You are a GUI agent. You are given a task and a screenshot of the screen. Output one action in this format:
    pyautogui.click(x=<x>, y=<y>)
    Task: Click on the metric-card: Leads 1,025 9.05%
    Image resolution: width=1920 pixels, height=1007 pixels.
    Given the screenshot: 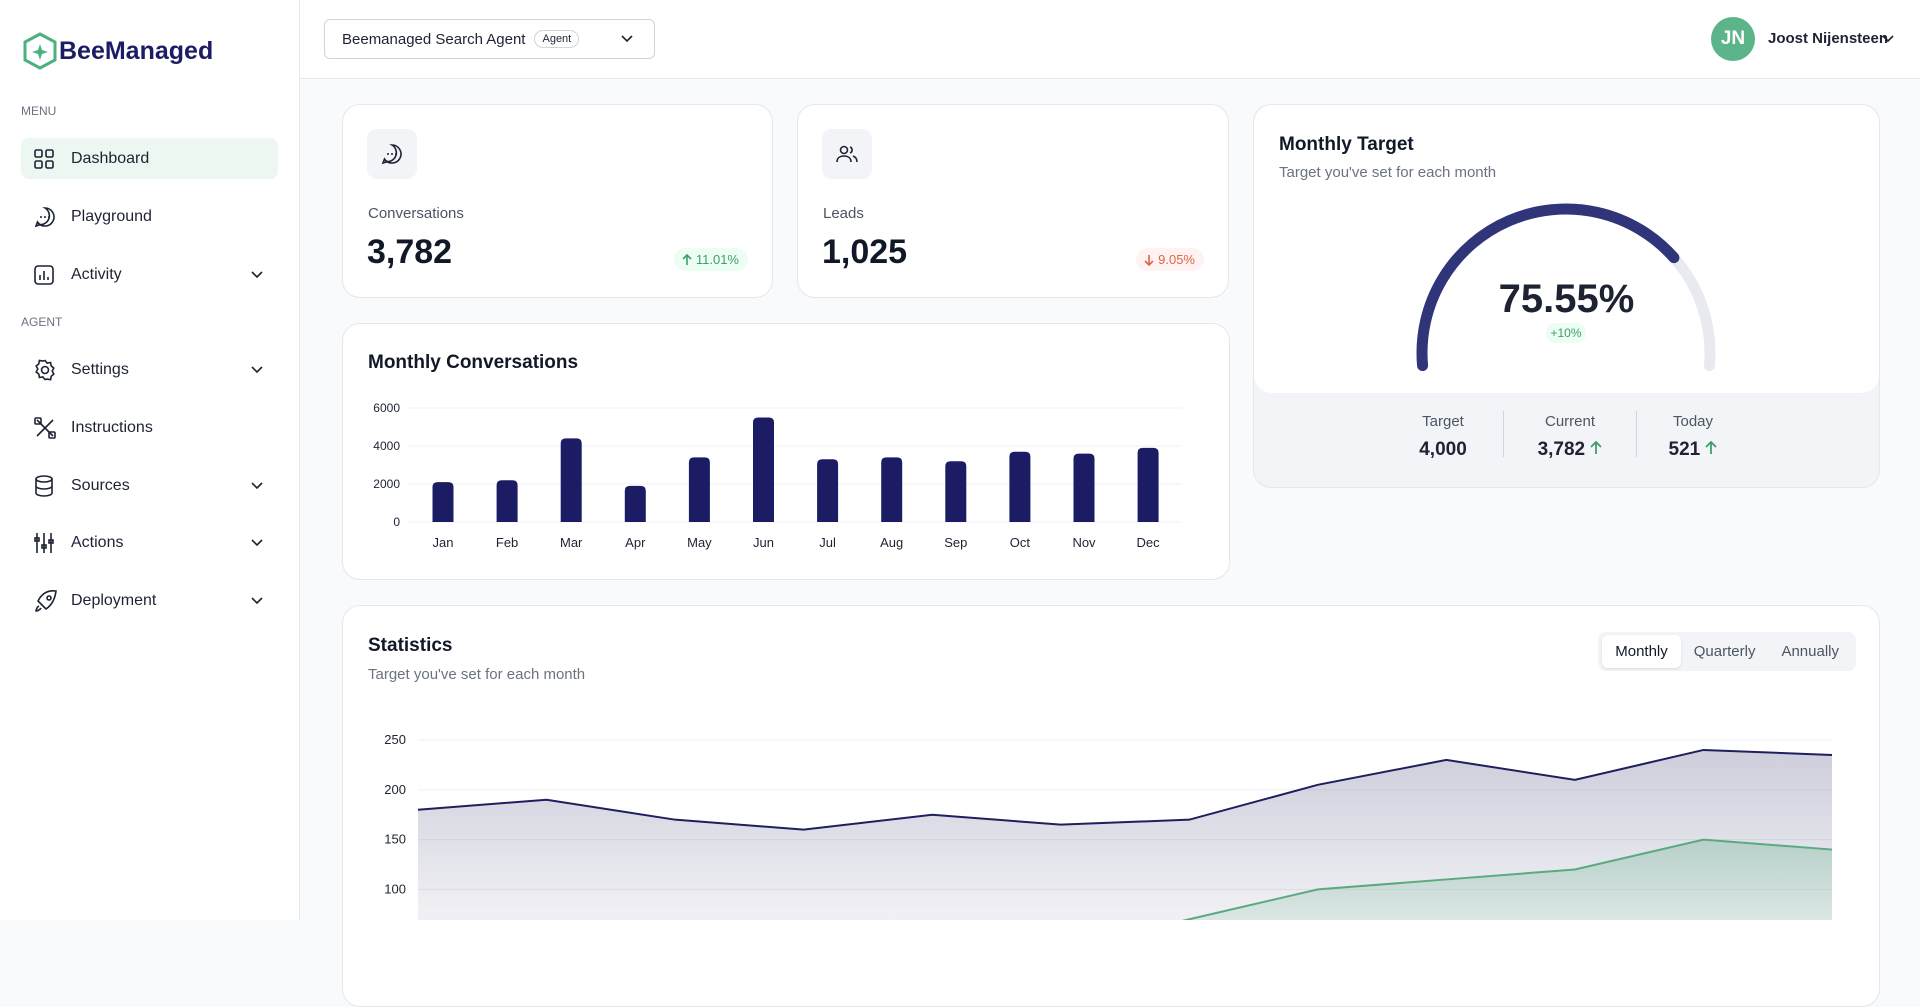 What is the action you would take?
    pyautogui.click(x=1013, y=201)
    